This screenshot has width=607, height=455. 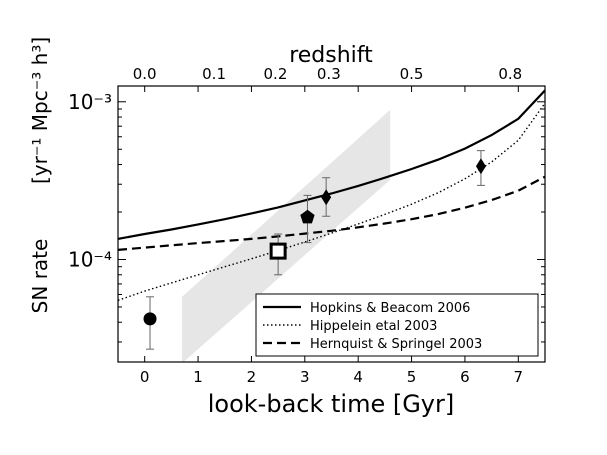 What do you see at coordinates (331, 213) in the screenshot?
I see `hernquist-springel-line` at bounding box center [331, 213].